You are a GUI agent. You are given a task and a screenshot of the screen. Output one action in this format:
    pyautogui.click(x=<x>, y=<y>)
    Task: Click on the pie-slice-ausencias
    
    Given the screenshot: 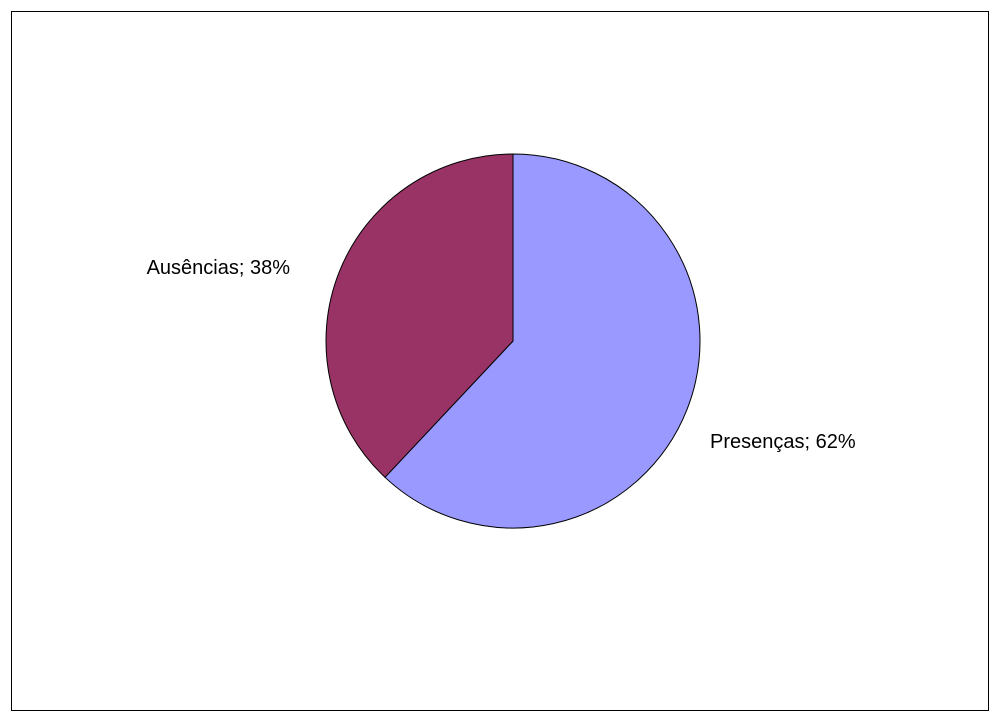 What is the action you would take?
    pyautogui.click(x=419, y=316)
    